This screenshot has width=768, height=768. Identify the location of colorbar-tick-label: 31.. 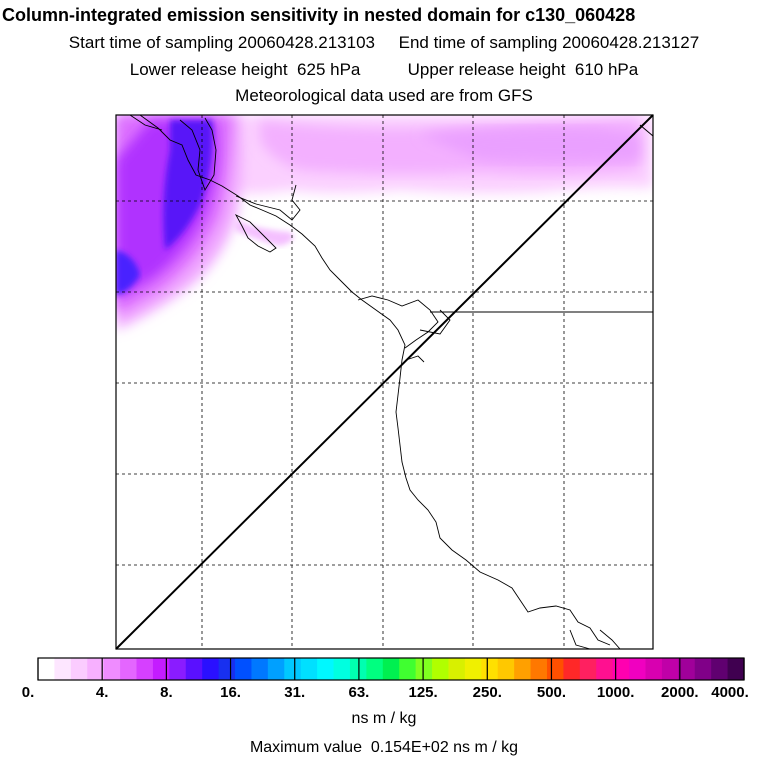
(295, 692).